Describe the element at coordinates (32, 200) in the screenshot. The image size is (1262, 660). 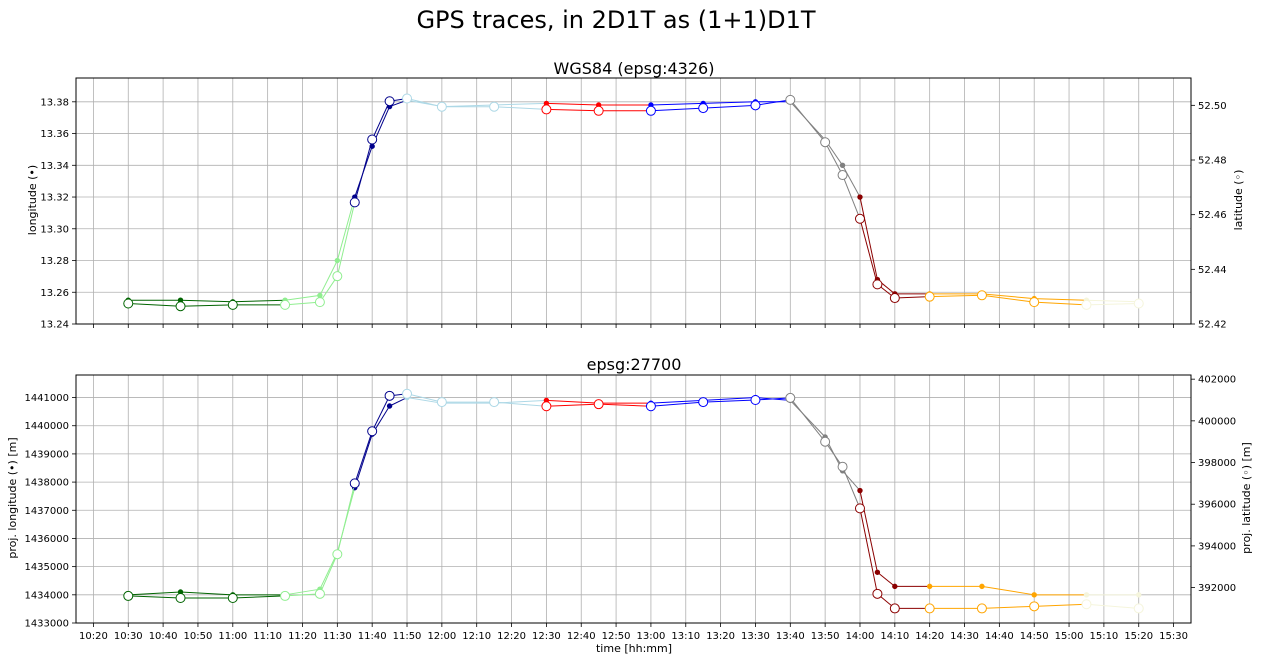
I see `wgs84-ylabel: longitude (•)` at that location.